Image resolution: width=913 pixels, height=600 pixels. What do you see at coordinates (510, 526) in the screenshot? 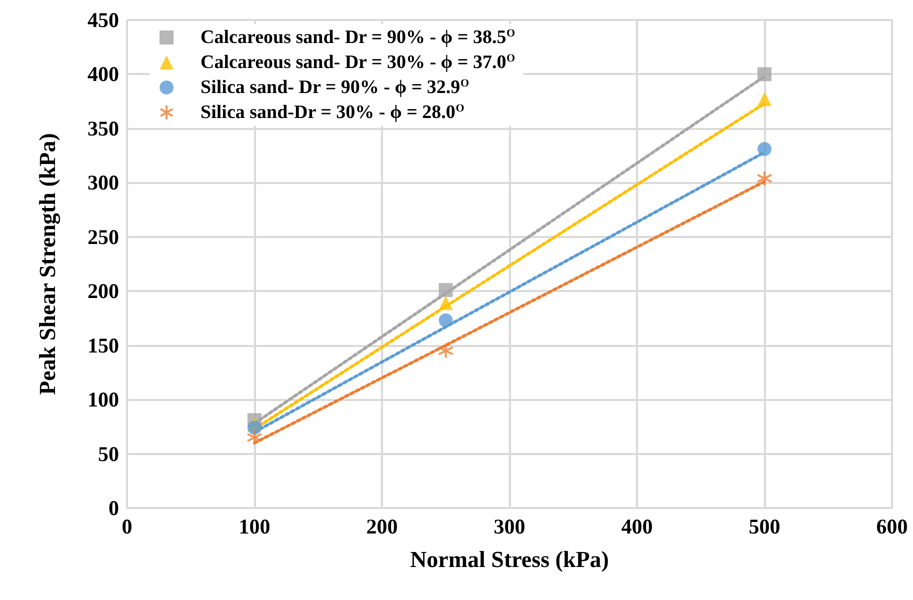
I see `x-tick-label: 300` at bounding box center [510, 526].